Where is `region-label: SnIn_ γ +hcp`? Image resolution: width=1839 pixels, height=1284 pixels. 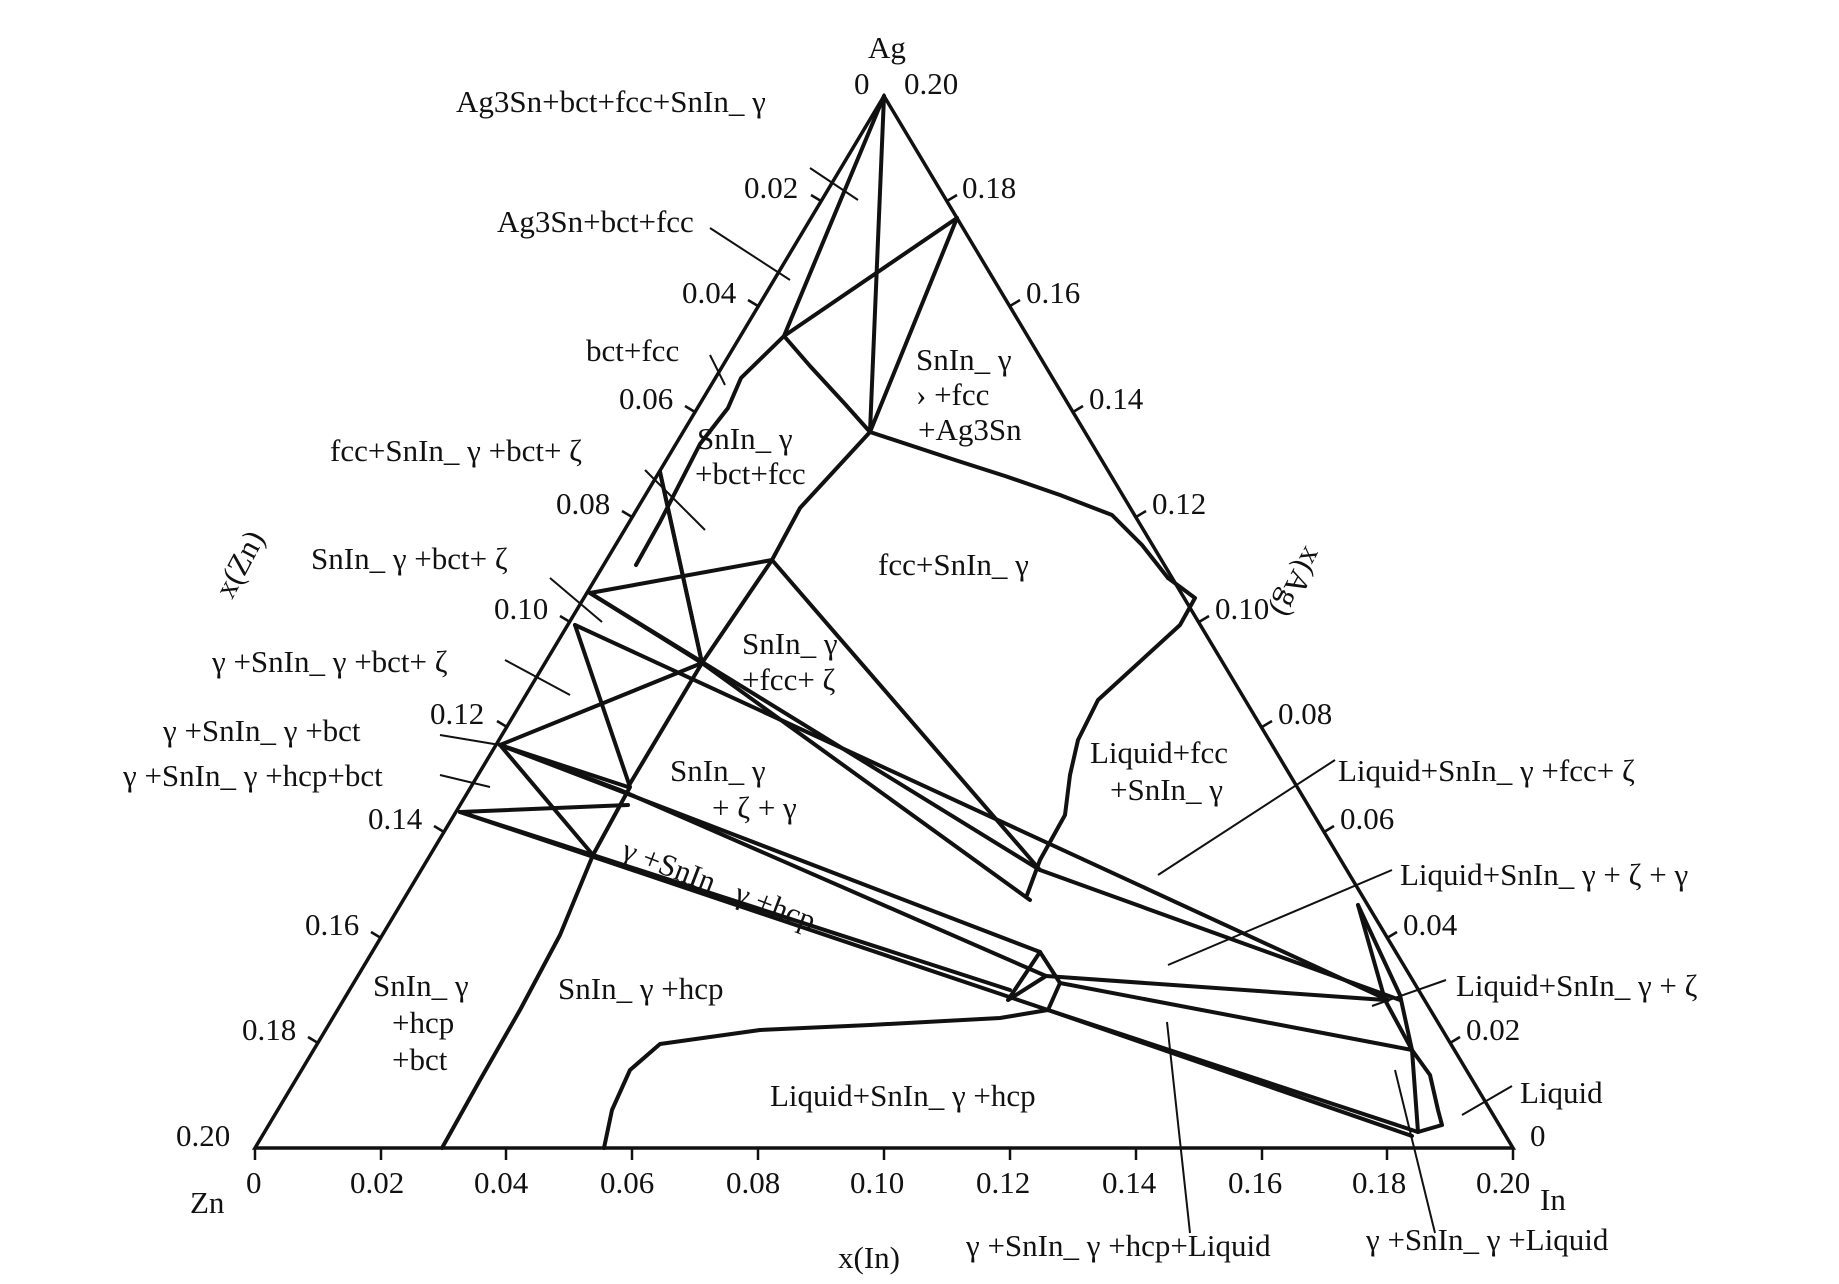
region-label: SnIn_ γ +hcp is located at coordinates (641, 988).